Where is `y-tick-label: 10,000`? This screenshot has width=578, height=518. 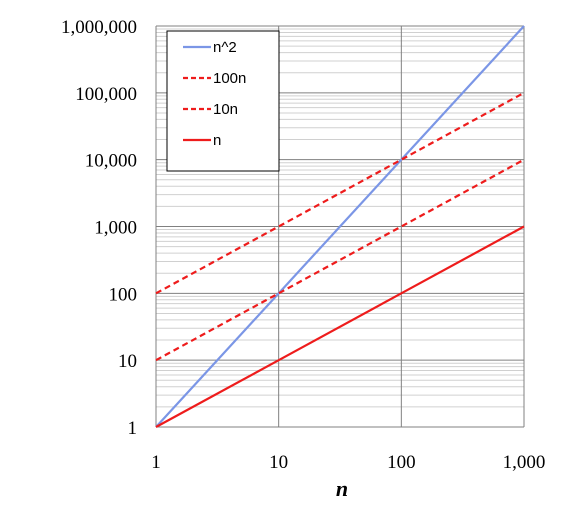 y-tick-label: 10,000 is located at coordinates (111, 161).